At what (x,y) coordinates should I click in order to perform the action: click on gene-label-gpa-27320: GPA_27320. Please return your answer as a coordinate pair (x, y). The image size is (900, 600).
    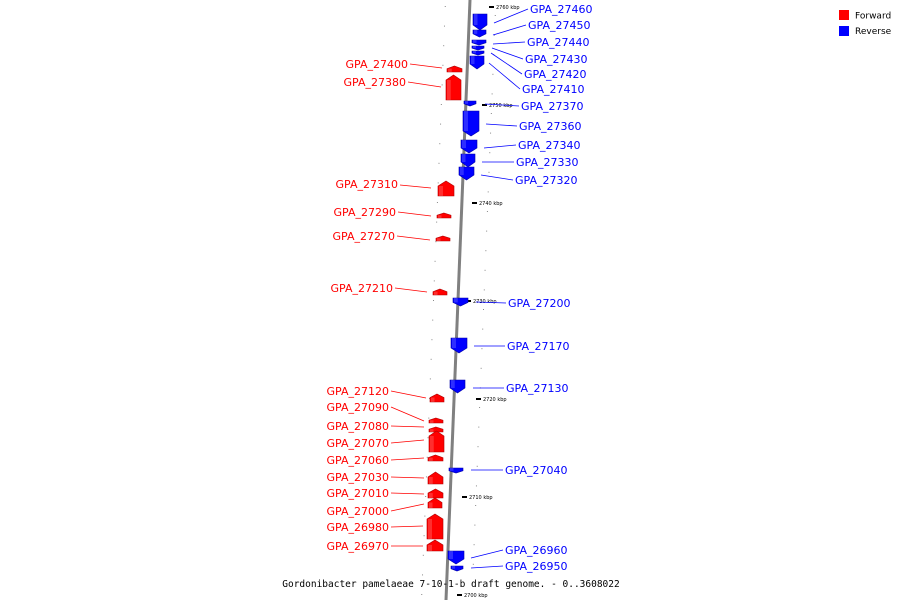
    Looking at the image, I should click on (528, 180).